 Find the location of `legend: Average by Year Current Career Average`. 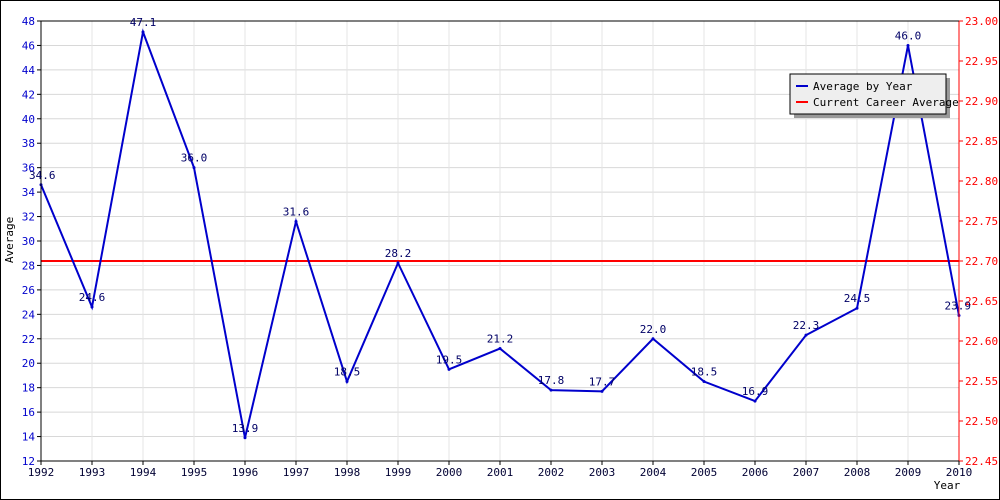

legend: Average by Year Current Career Average is located at coordinates (874, 95).